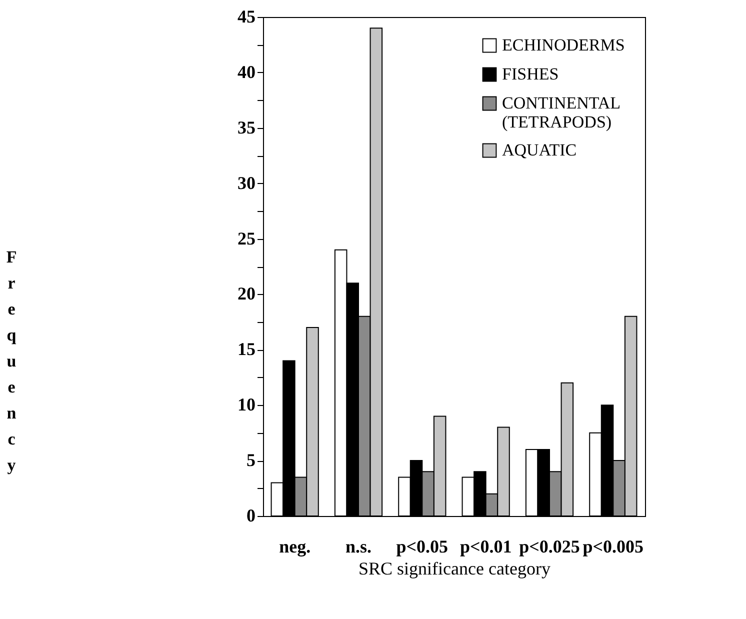 The width and height of the screenshot is (746, 619). Describe the element at coordinates (247, 16) in the screenshot. I see `y-tick-label: 45` at that location.